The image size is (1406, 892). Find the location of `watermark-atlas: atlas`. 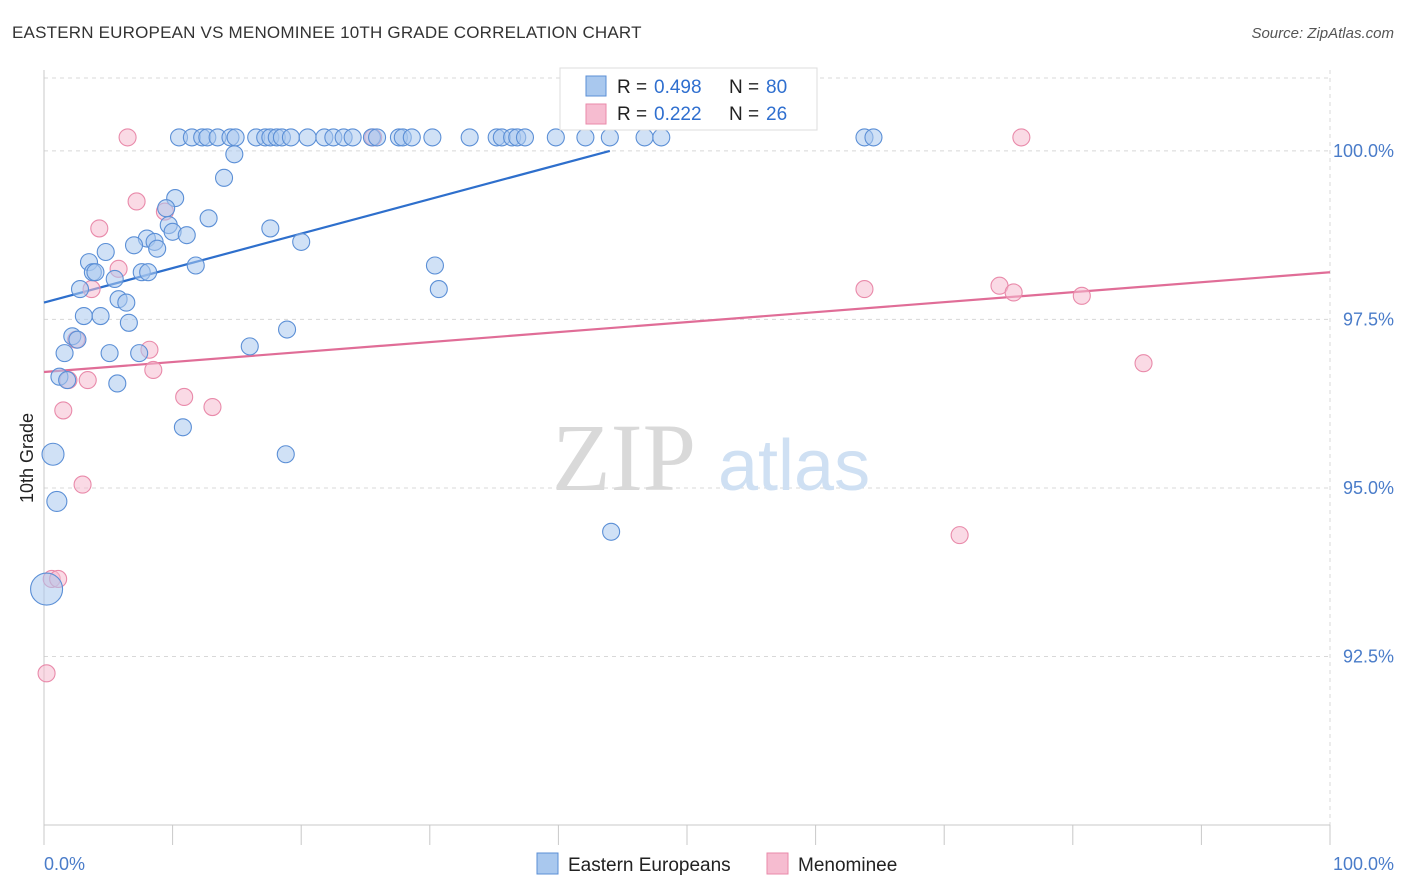

watermark-atlas: atlas is located at coordinates (794, 466).